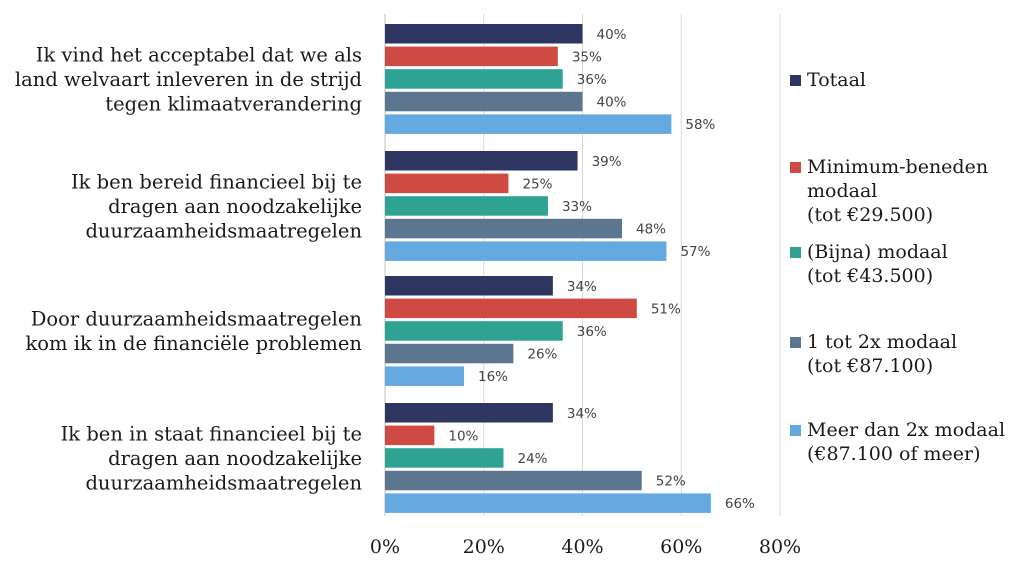 Image resolution: width=1030 pixels, height=578 pixels. Describe the element at coordinates (882, 354) in the screenshot. I see `legend-label: 1 tot 2x modaal (tot €87.100)` at that location.